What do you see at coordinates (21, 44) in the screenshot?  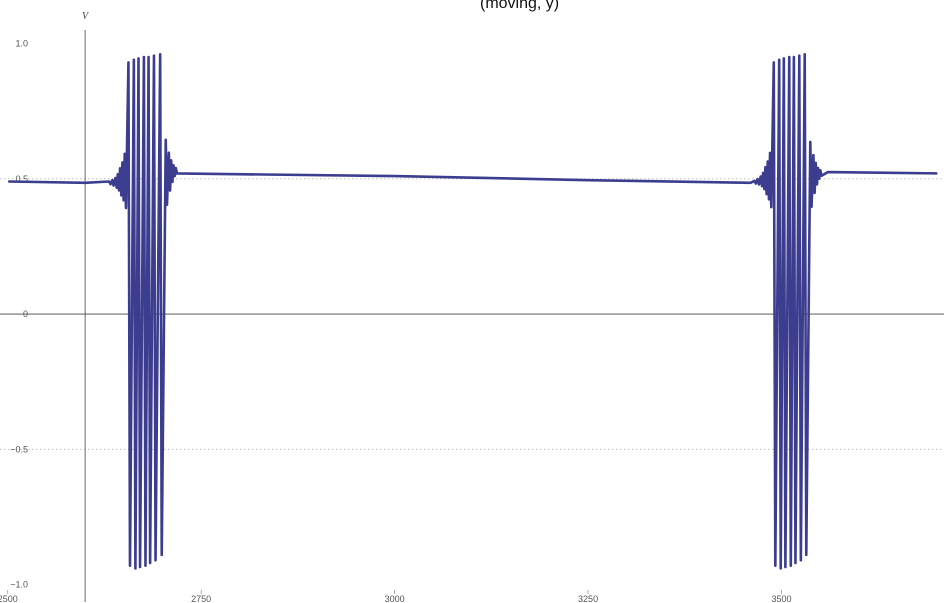 I see `y-tick-label: 1.0` at bounding box center [21, 44].